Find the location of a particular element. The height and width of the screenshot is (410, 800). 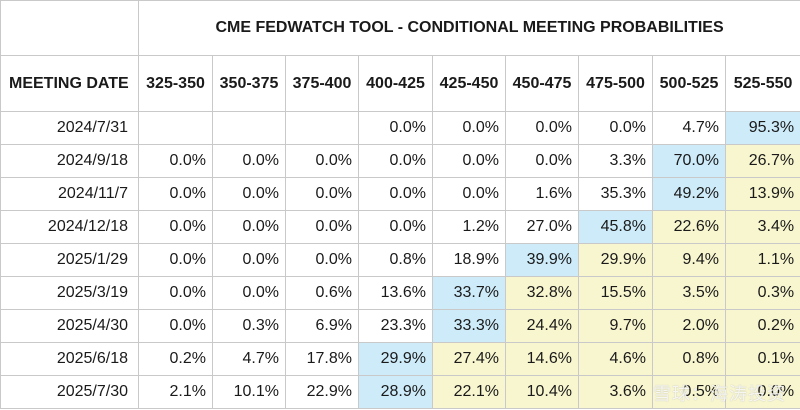

probability-cell: 17.8% is located at coordinates (322, 359).